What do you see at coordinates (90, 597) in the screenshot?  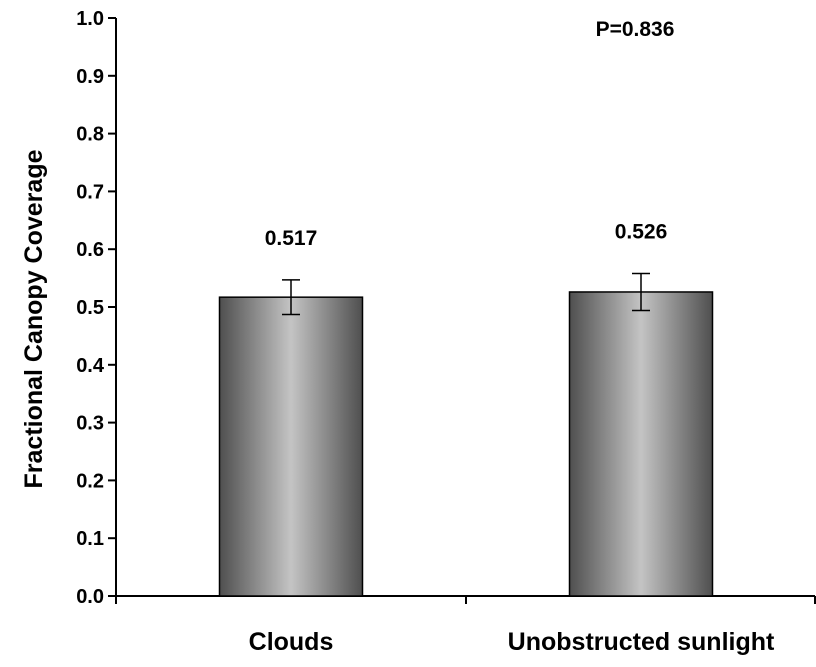 I see `y-tick-label: 0.0` at bounding box center [90, 597].